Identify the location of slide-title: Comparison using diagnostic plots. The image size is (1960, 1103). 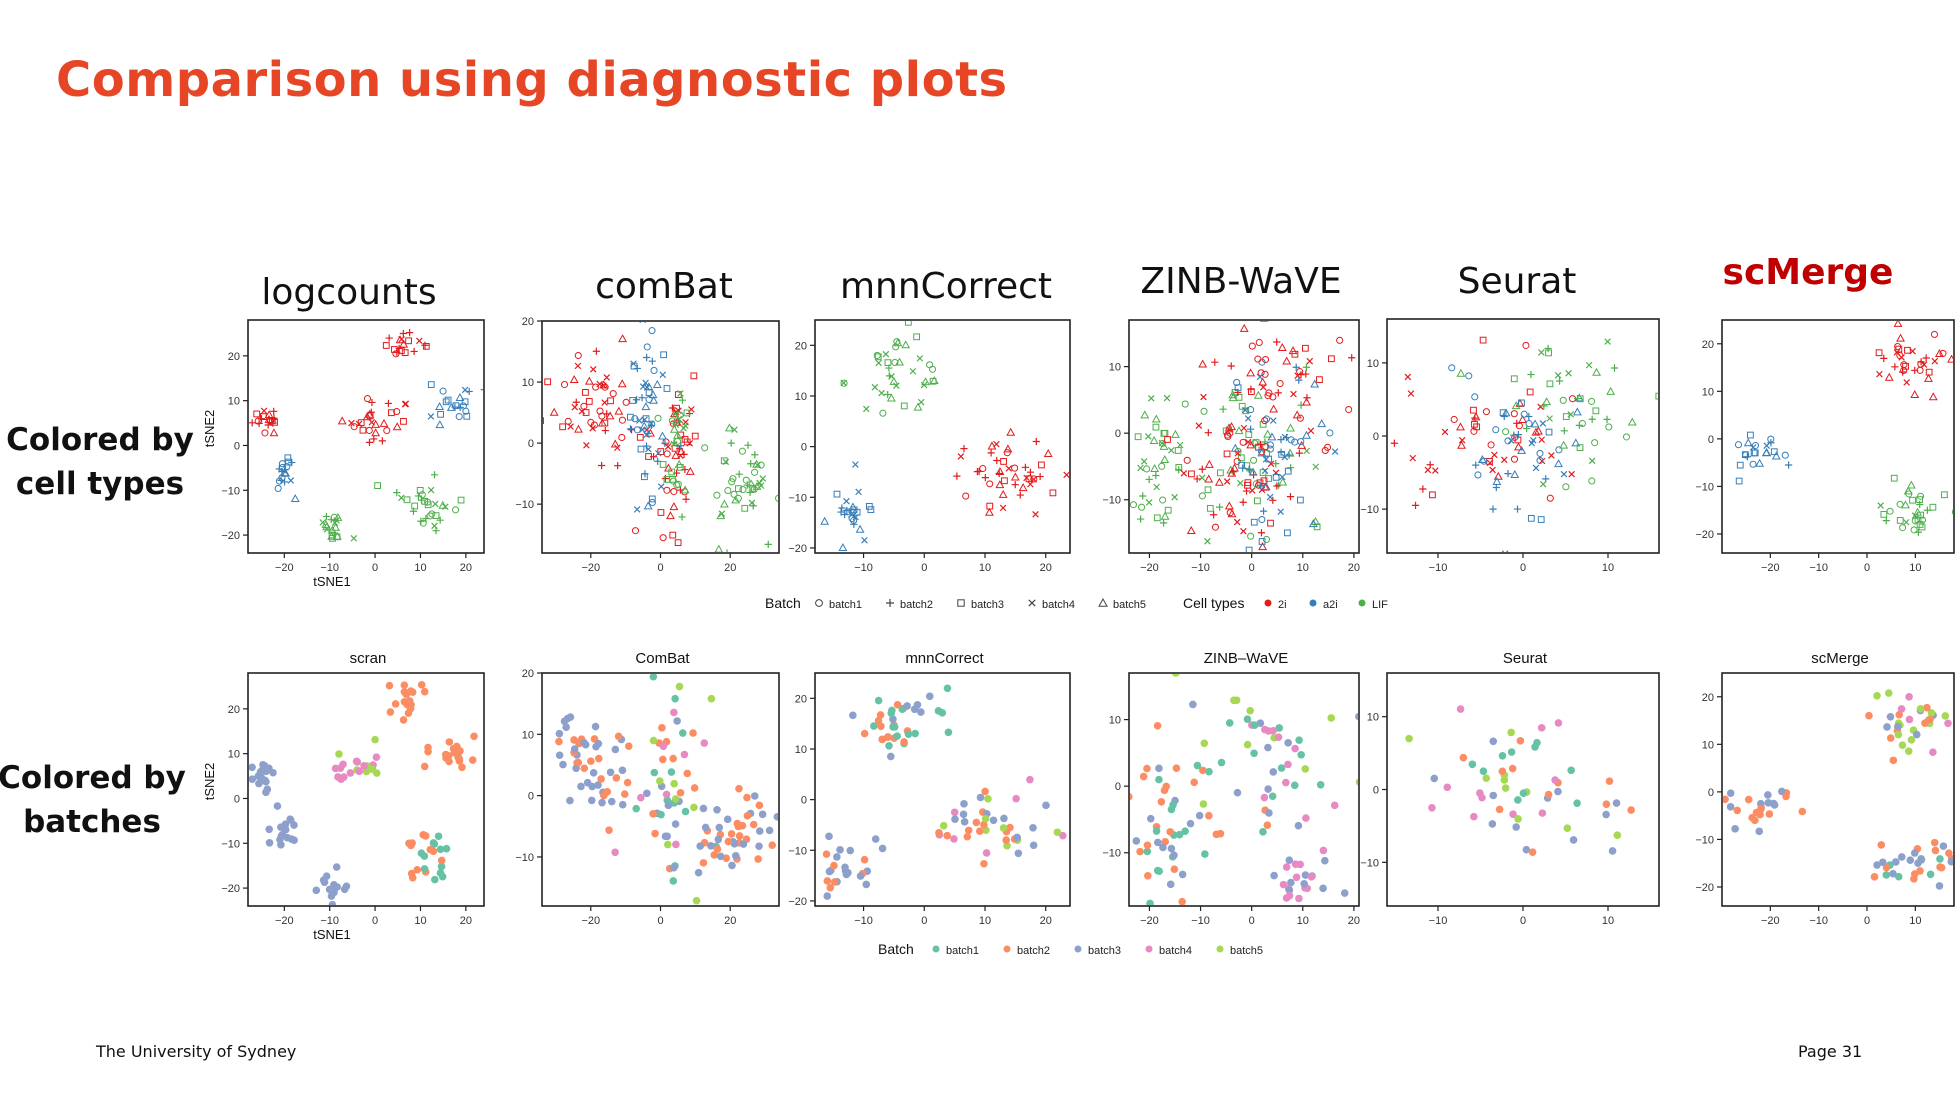
(532, 80).